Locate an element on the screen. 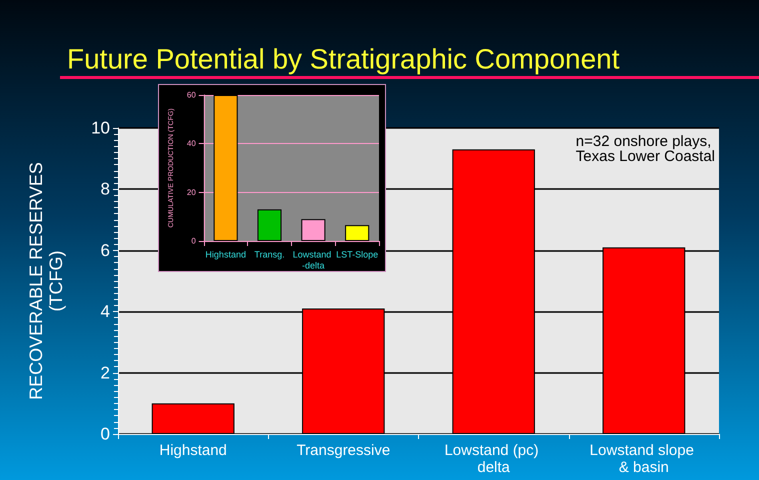  y-tick-label: 4 is located at coordinates (105, 312).